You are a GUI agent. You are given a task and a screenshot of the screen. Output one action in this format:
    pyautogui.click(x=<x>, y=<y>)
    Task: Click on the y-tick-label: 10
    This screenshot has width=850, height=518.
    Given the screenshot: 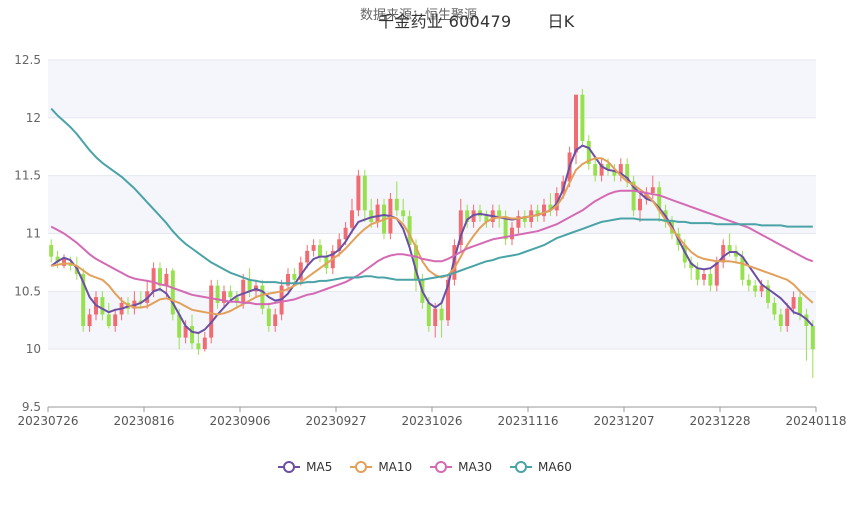 What is the action you would take?
    pyautogui.click(x=33, y=349)
    